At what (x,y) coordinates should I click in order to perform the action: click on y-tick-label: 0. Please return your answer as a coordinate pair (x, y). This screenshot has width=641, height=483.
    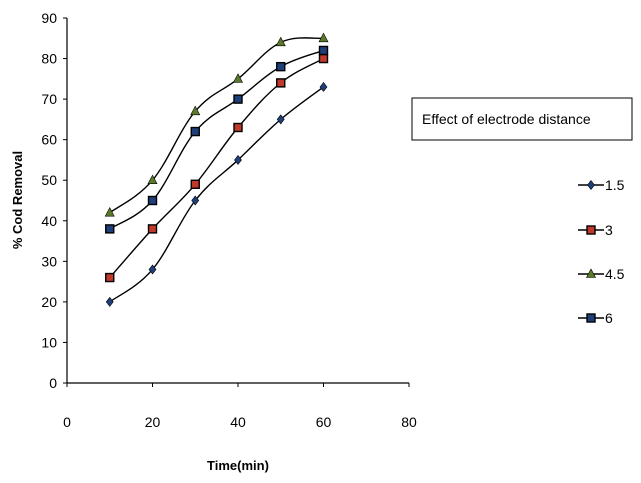
    Looking at the image, I should click on (53, 383).